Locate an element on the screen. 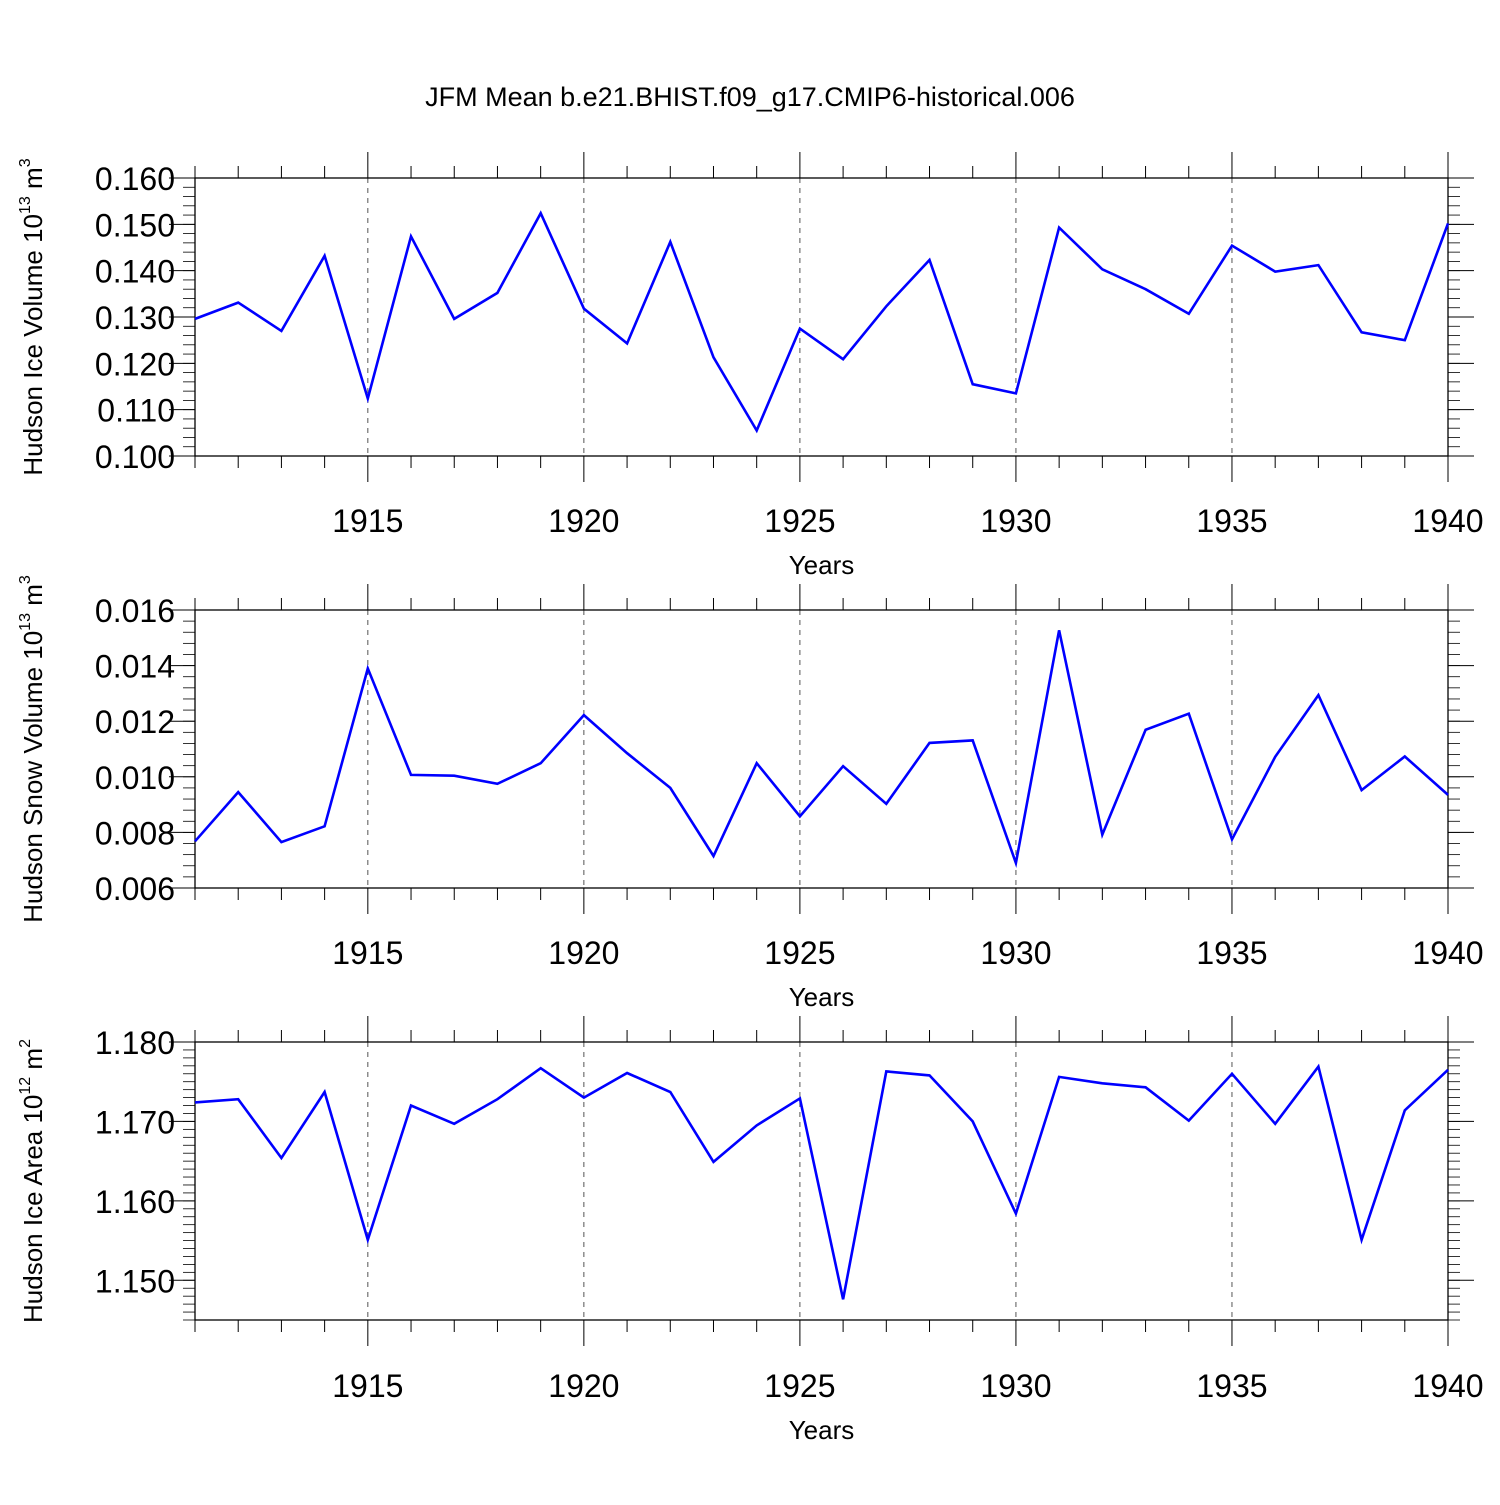 The image size is (1500, 1505). y-tick-label: 0.012 is located at coordinates (135, 722).